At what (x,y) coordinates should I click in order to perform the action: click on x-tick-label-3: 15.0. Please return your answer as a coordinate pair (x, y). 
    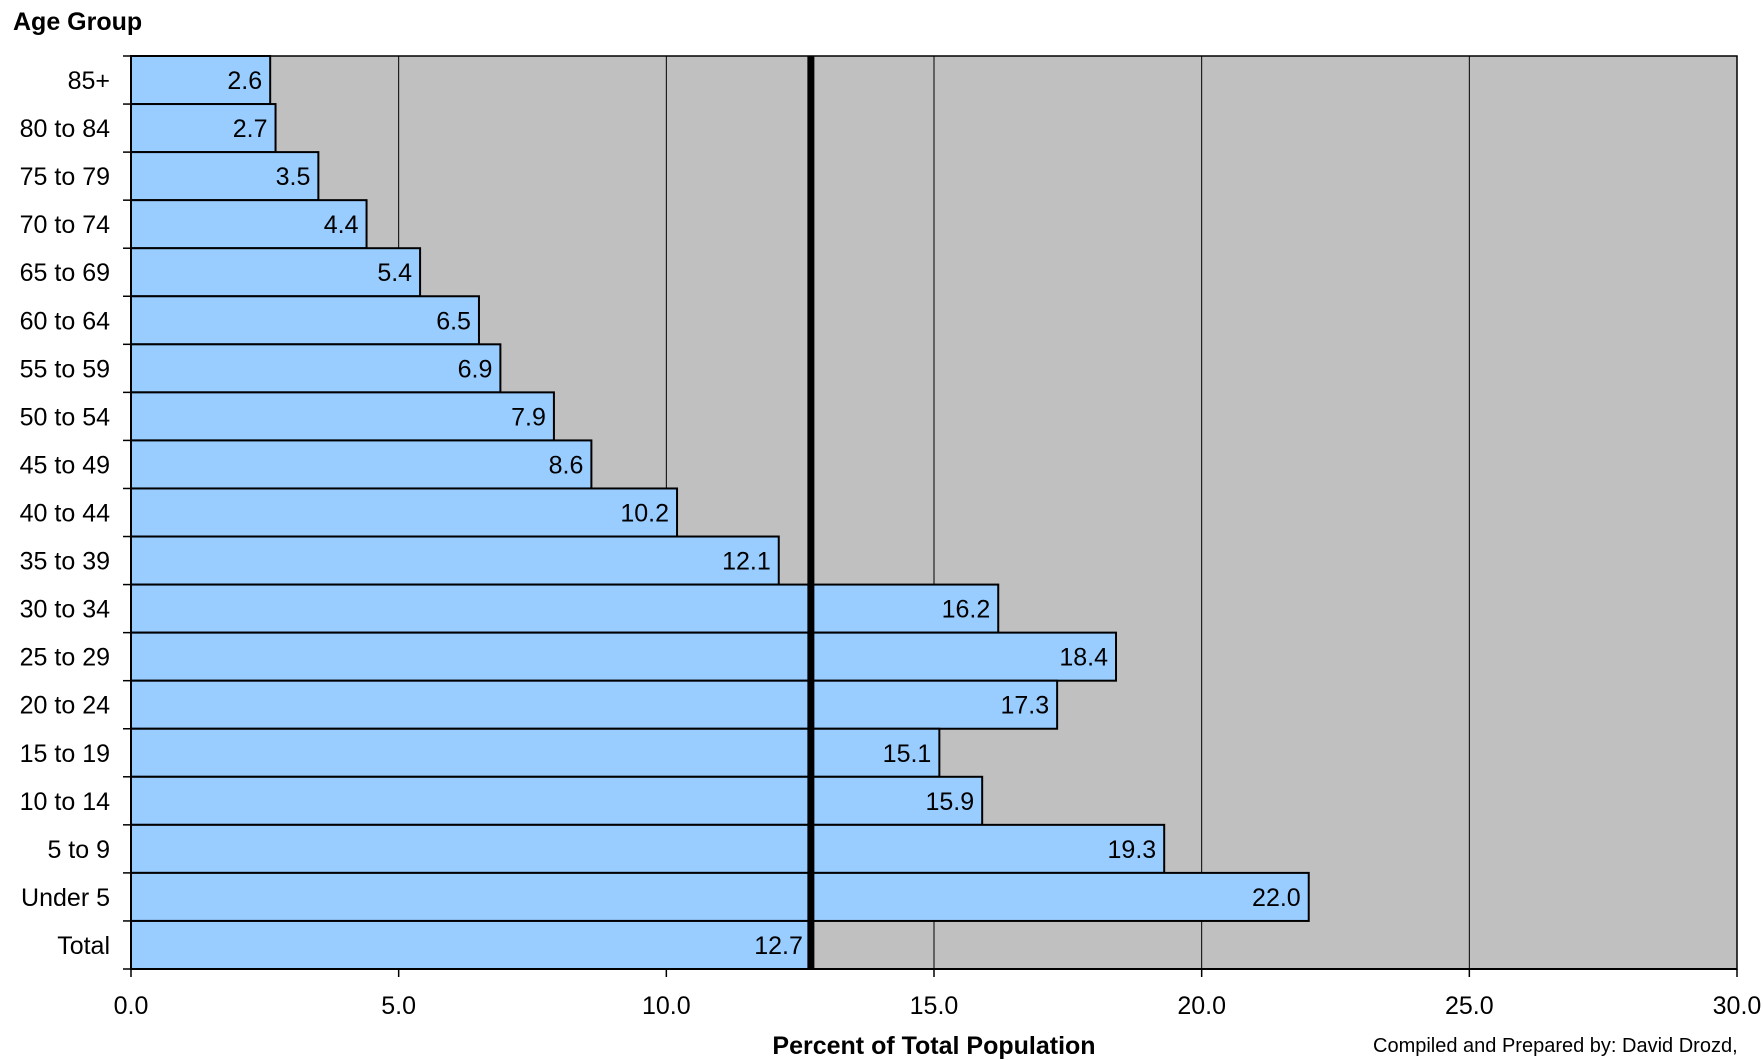
    Looking at the image, I should click on (934, 1006).